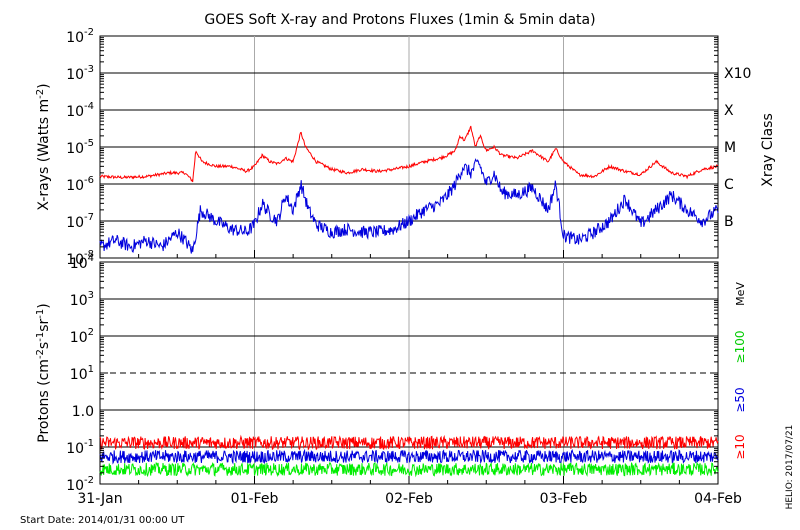 This screenshot has height=530, width=800. Describe the element at coordinates (790, 467) in the screenshot. I see `credit-label: HELIO: 2017/07/21` at that location.